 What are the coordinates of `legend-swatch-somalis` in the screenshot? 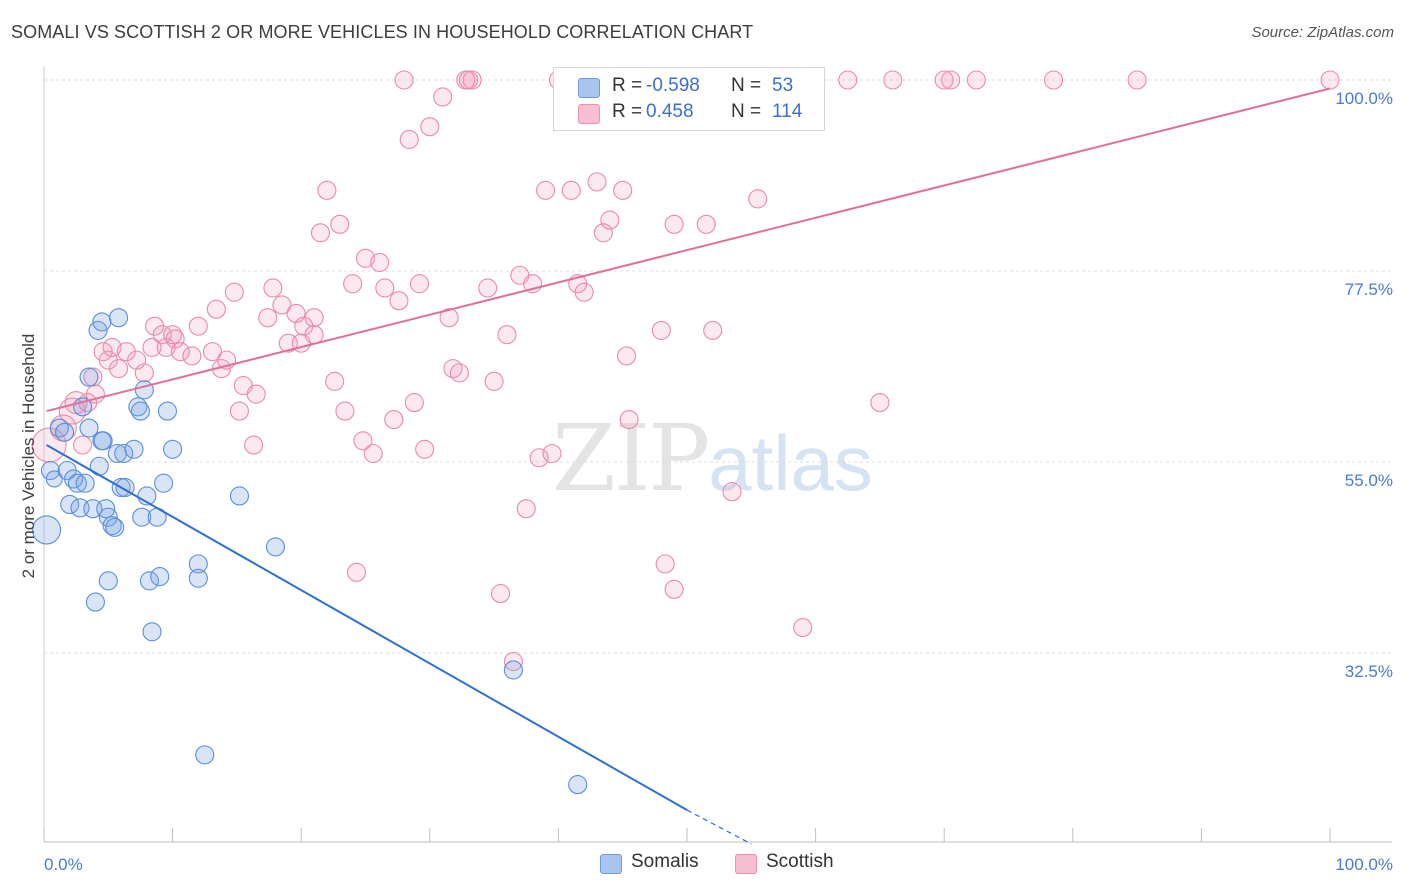 It's located at (589, 88).